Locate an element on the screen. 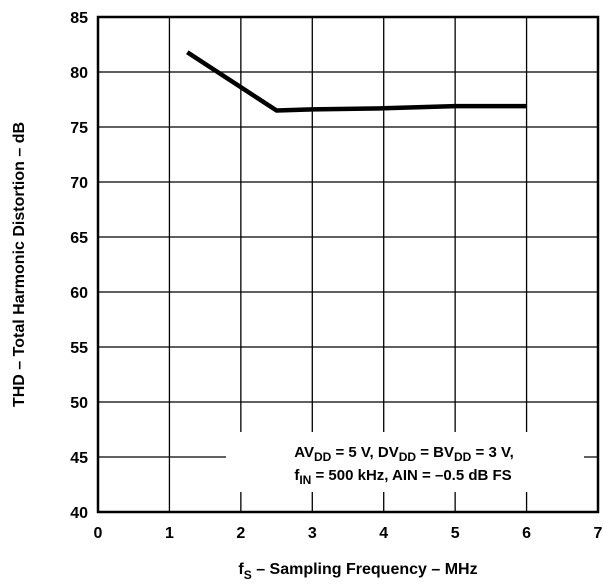 This screenshot has width=603, height=588. x-tick-label: 3 is located at coordinates (312, 533).